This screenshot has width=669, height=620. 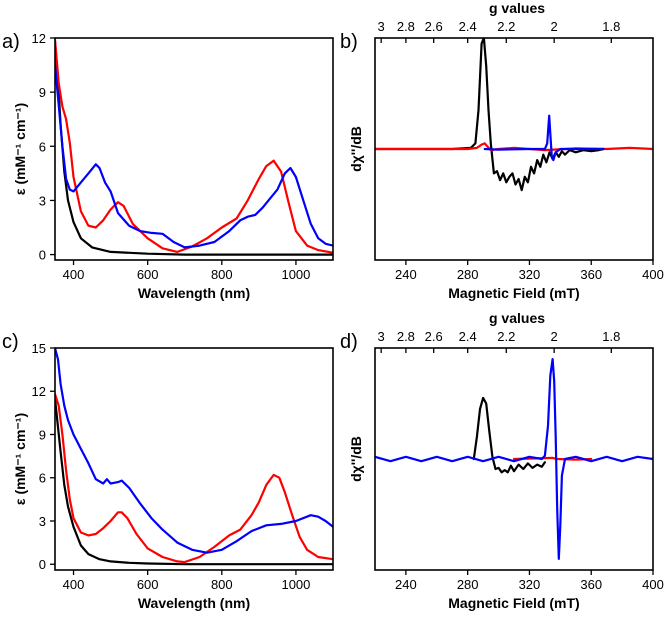 What do you see at coordinates (468, 274) in the screenshot?
I see `panel-b-x-tick-label: 280` at bounding box center [468, 274].